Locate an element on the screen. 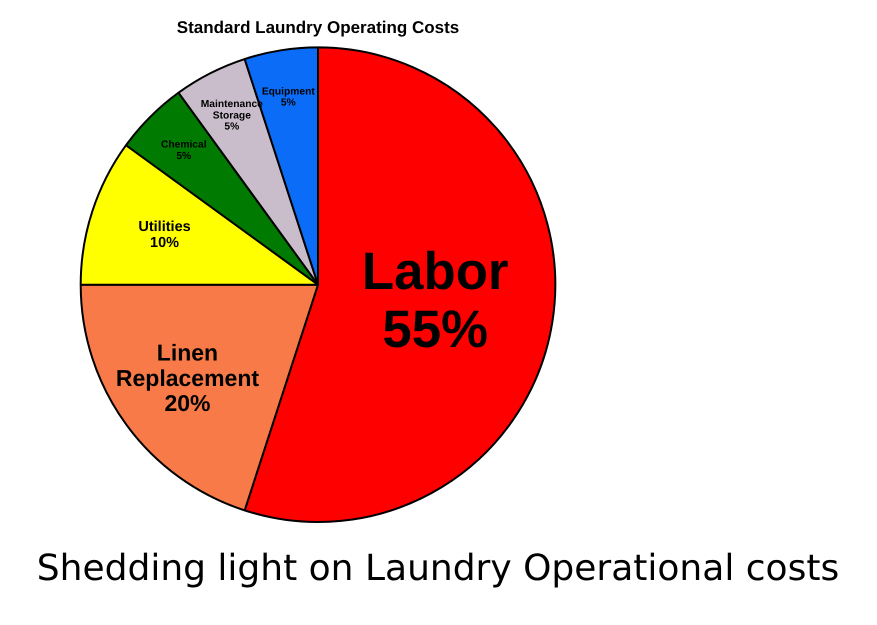 This screenshot has height=625, width=877. slice-label: Equipment is located at coordinates (289, 92).